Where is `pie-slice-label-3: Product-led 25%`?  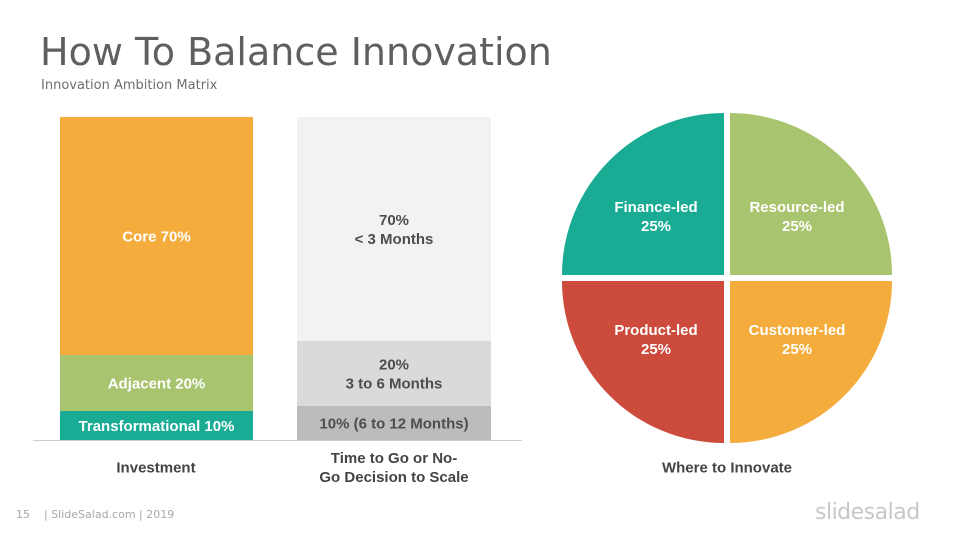
pie-slice-label-3: Product-led 25% is located at coordinates (655, 340).